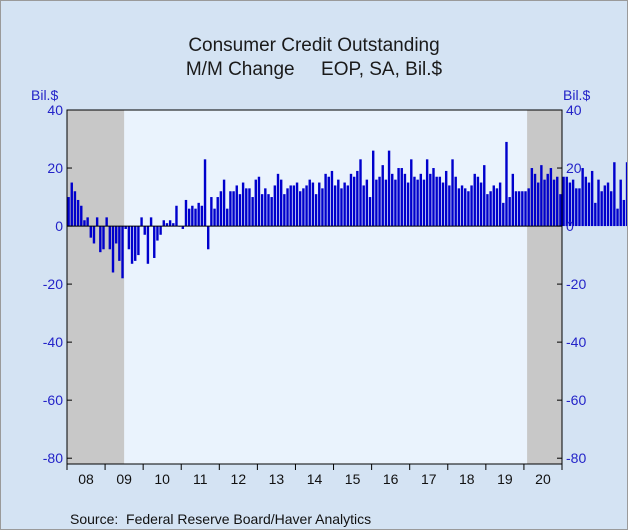 This screenshot has width=628, height=530. I want to click on y-tick-label-right: -40, so click(576, 342).